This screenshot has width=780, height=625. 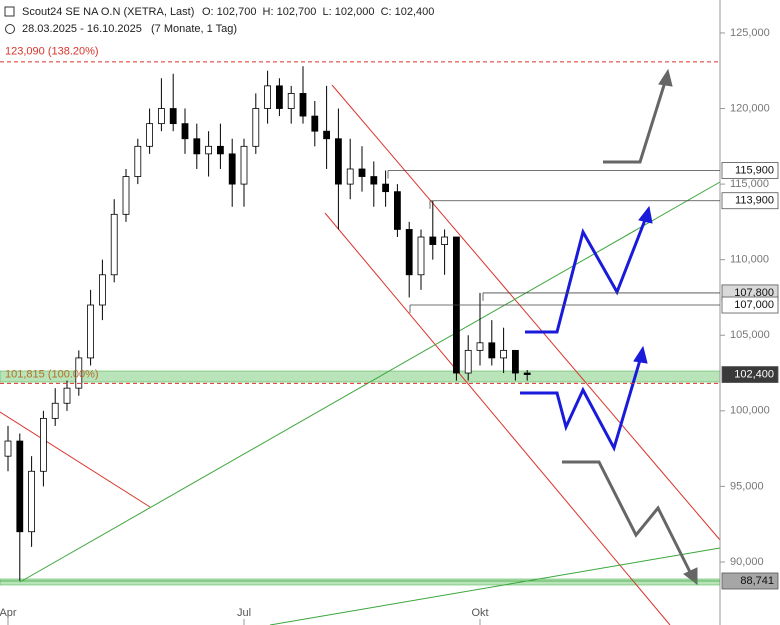 I want to click on y-tick-label: 115,000, so click(x=749, y=184).